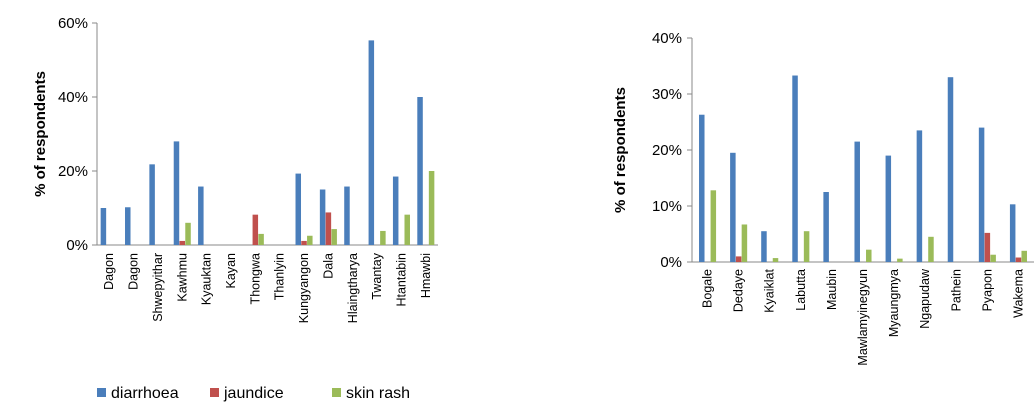  What do you see at coordinates (894, 303) in the screenshot?
I see `x-tick-label: Myaungmya` at bounding box center [894, 303].